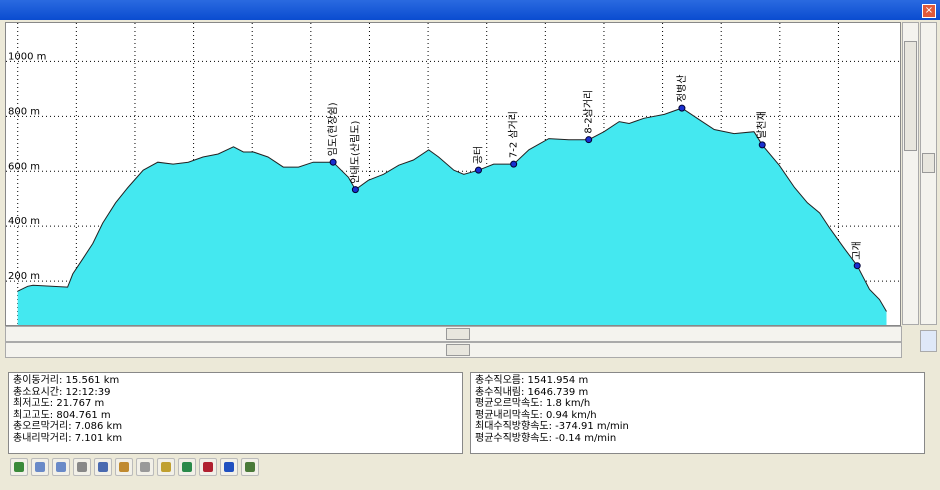  Describe the element at coordinates (66, 380) in the screenshot. I see `stat-line: 총이동거리: 15.561 km` at that location.